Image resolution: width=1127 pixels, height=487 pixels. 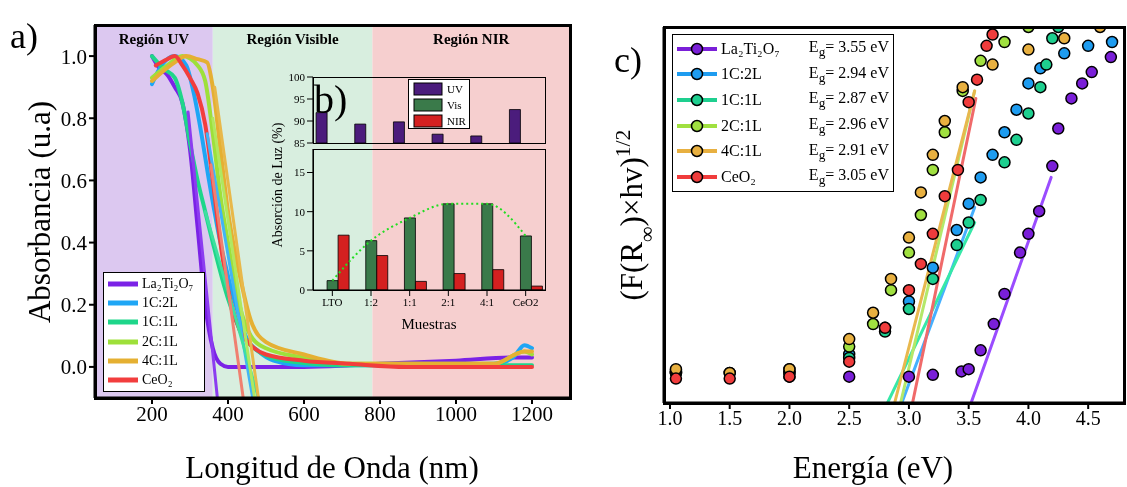 I want to click on x-tick-label: 200, so click(x=152, y=413).